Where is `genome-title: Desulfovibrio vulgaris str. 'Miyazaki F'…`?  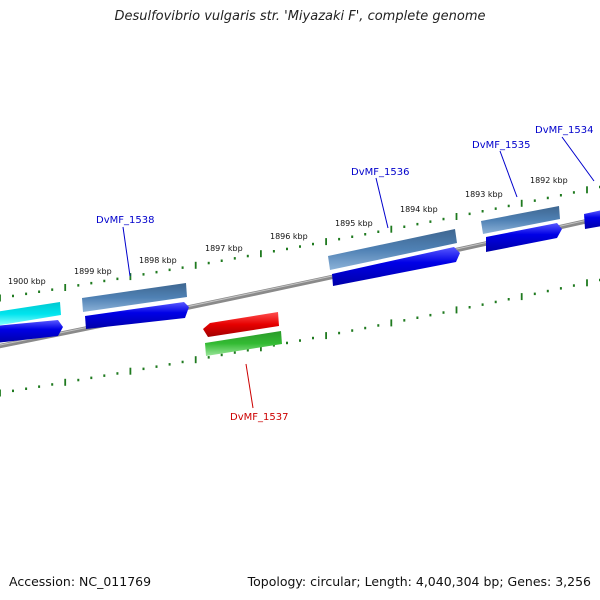
genome-title: Desulfovibrio vulgaris str. 'Miyazaki F'… is located at coordinates (300, 16).